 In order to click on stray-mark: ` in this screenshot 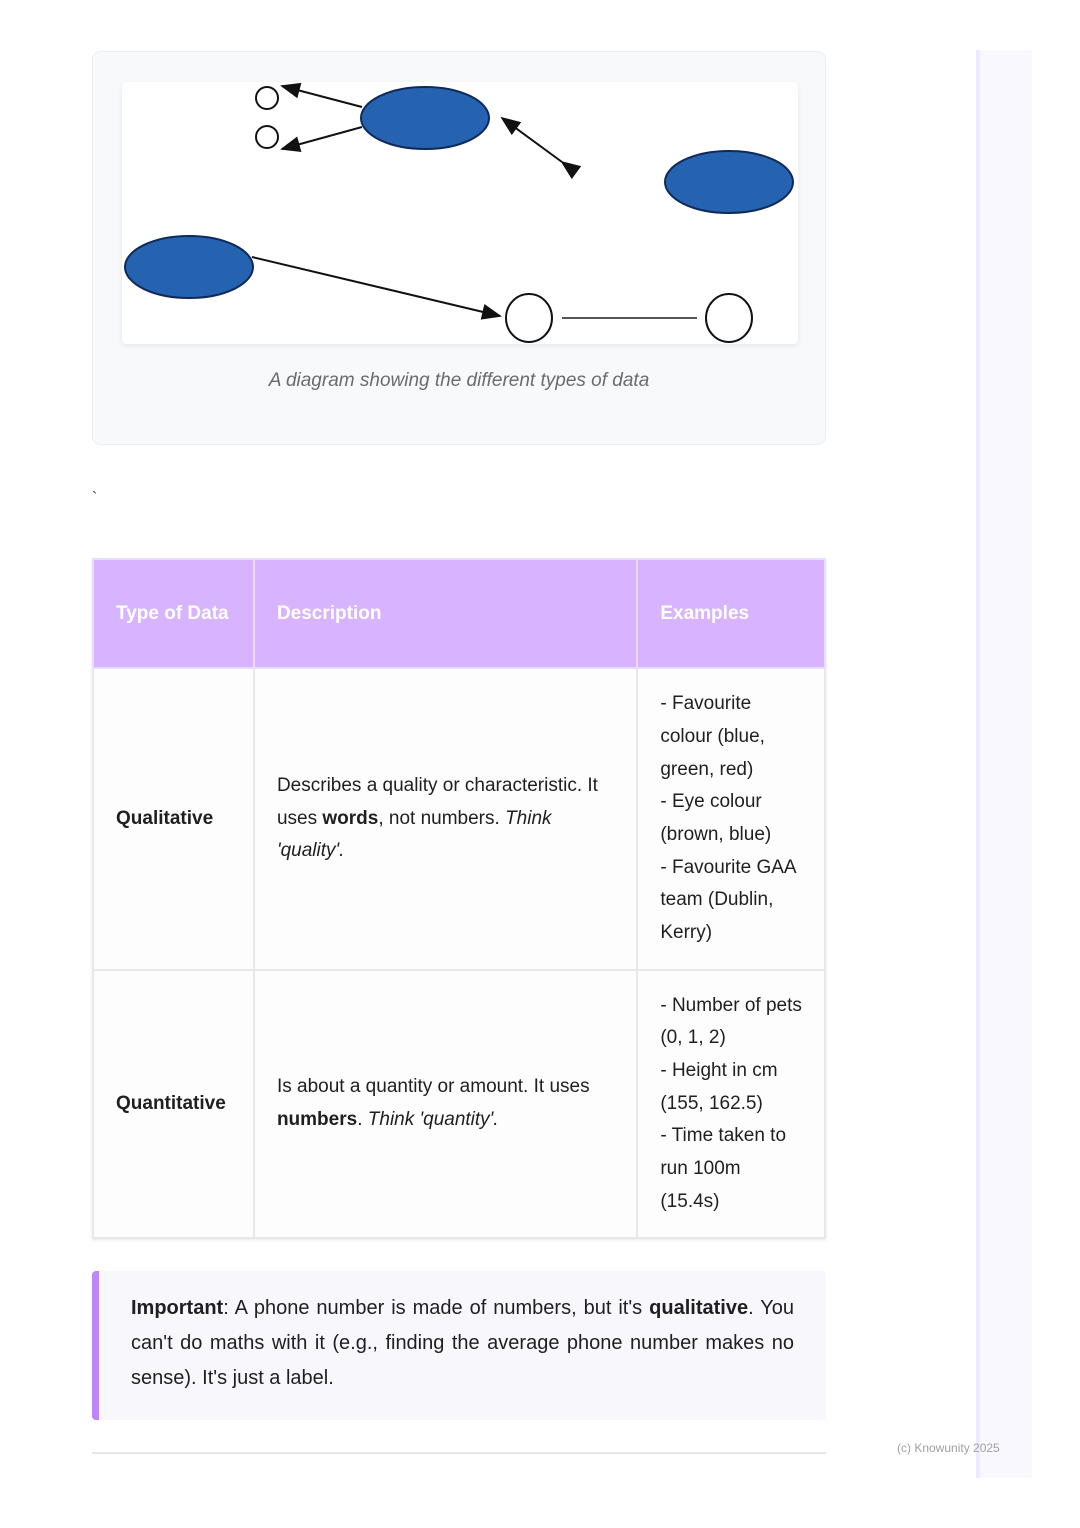, I will do `click(95, 498)`.